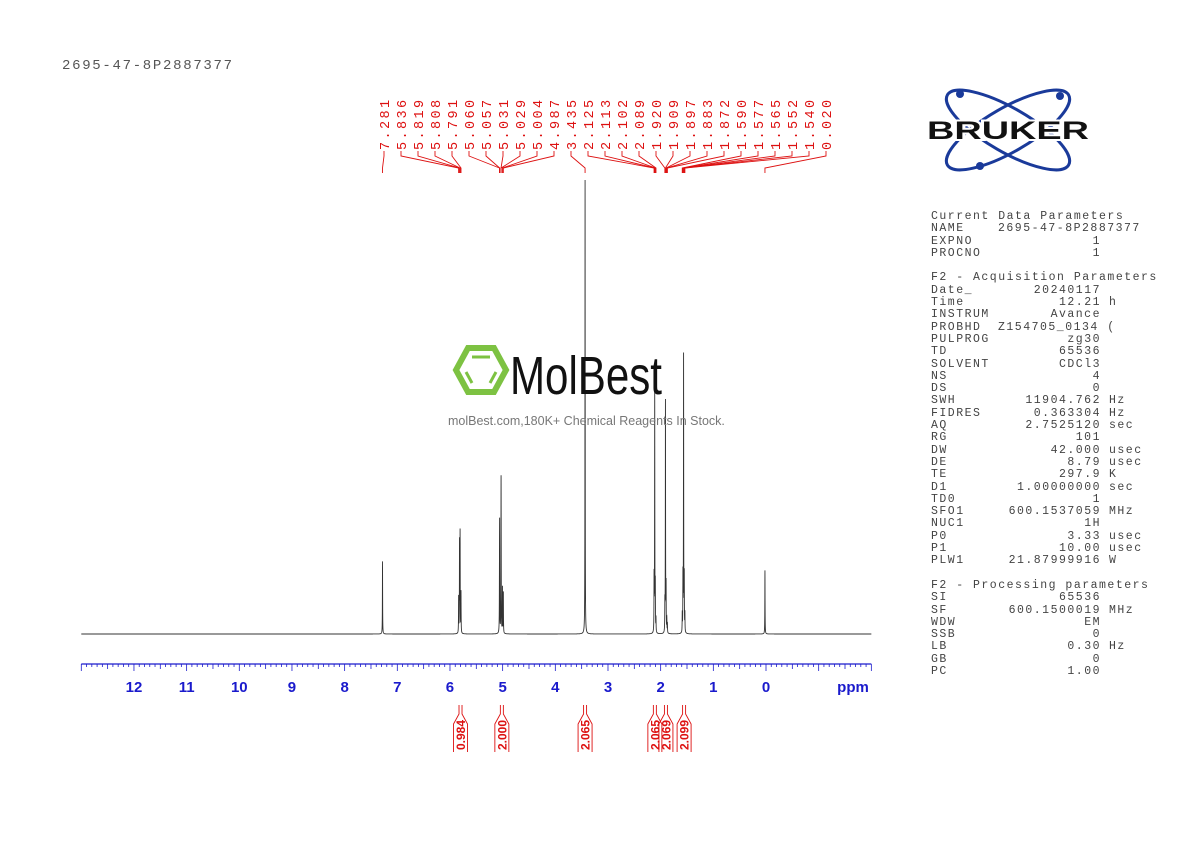 This screenshot has height=842, width=1190. I want to click on parameter-name: Time, so click(948, 303).